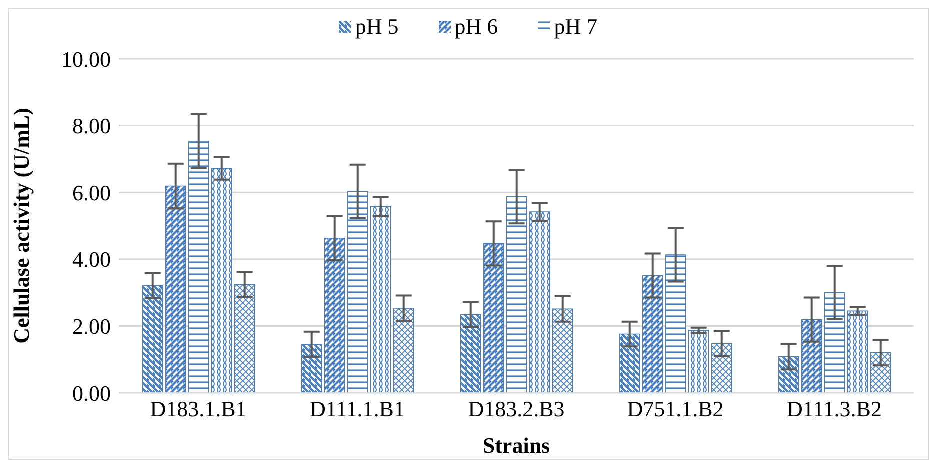 Image resolution: width=937 pixels, height=468 pixels. What do you see at coordinates (91, 327) in the screenshot?
I see `y-tick-label: 2.00` at bounding box center [91, 327].